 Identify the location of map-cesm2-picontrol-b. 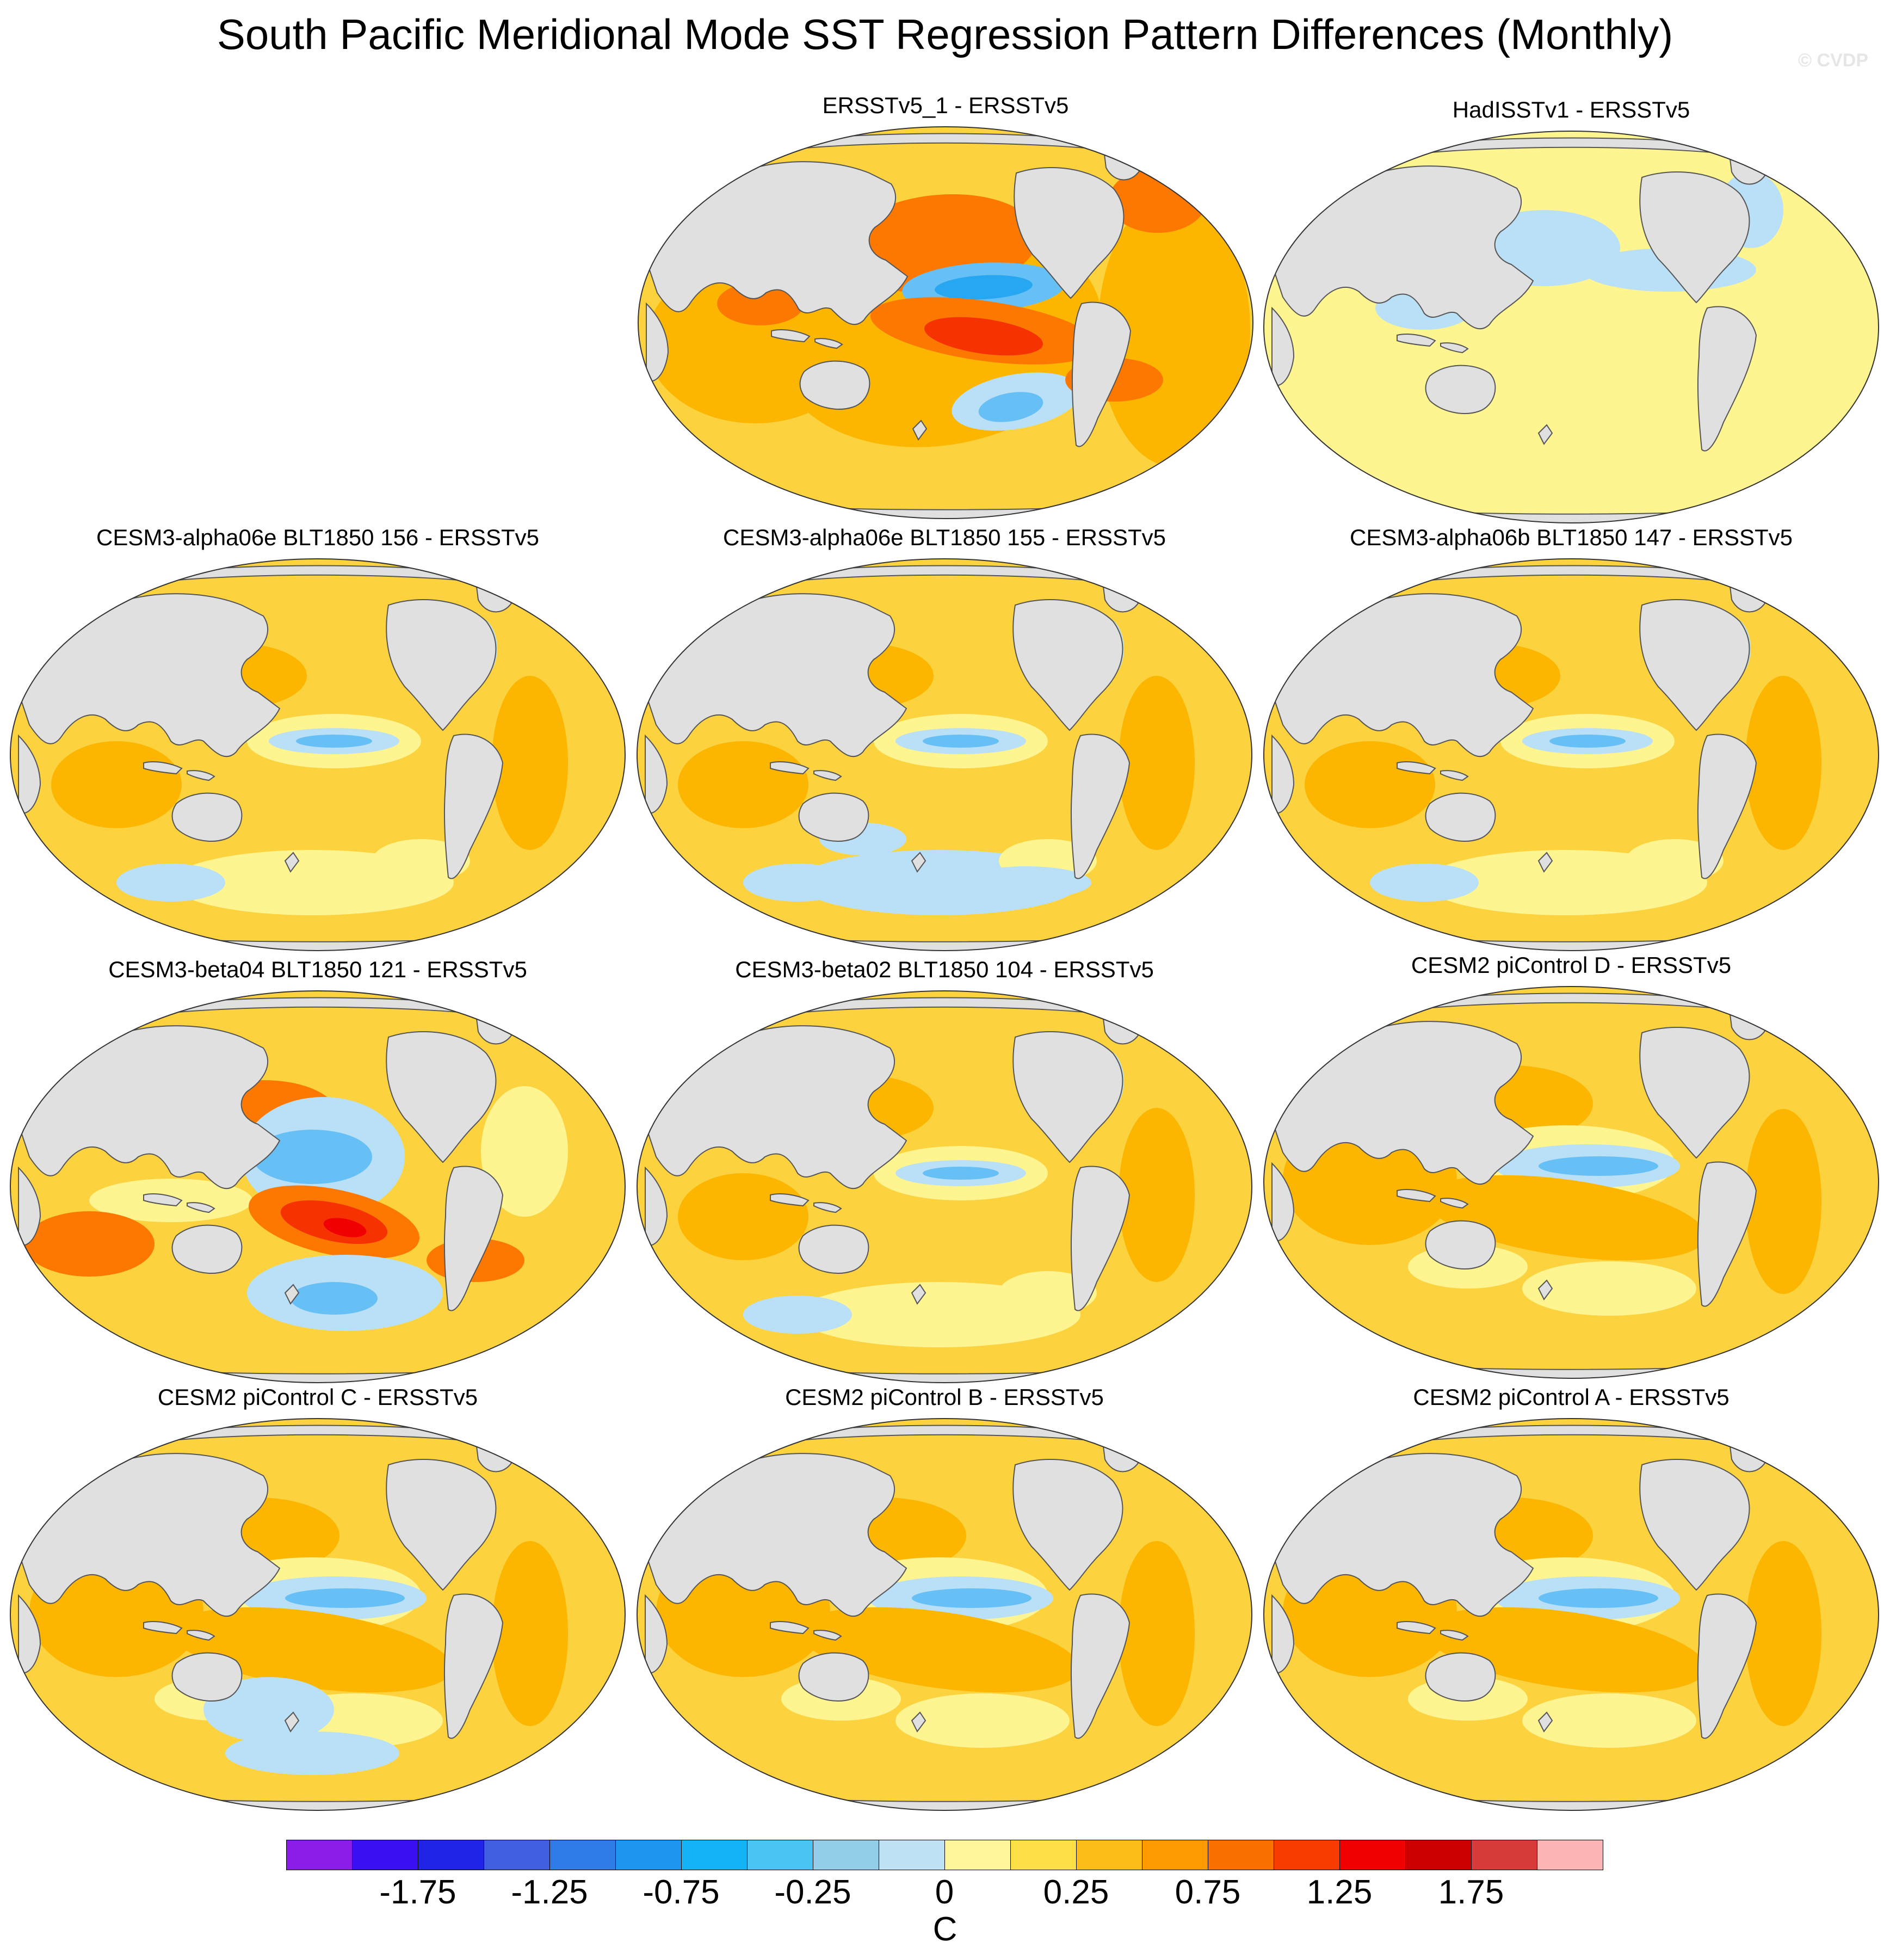
(944, 1614).